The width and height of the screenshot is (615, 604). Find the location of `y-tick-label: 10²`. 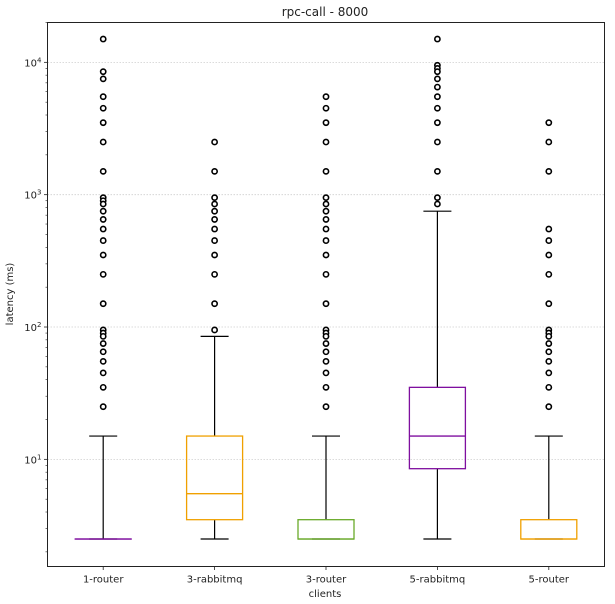

y-tick-label: 10² is located at coordinates (32, 327).